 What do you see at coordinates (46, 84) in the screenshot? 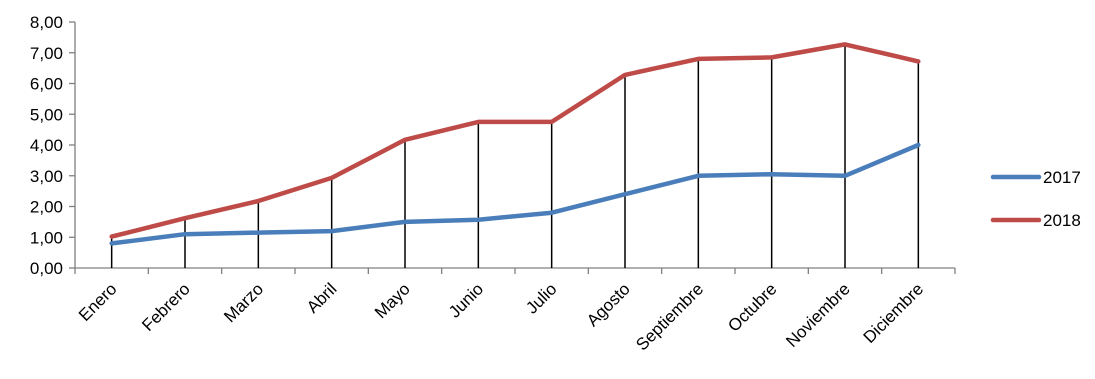
I see `y-tick-label: 6,00` at bounding box center [46, 84].